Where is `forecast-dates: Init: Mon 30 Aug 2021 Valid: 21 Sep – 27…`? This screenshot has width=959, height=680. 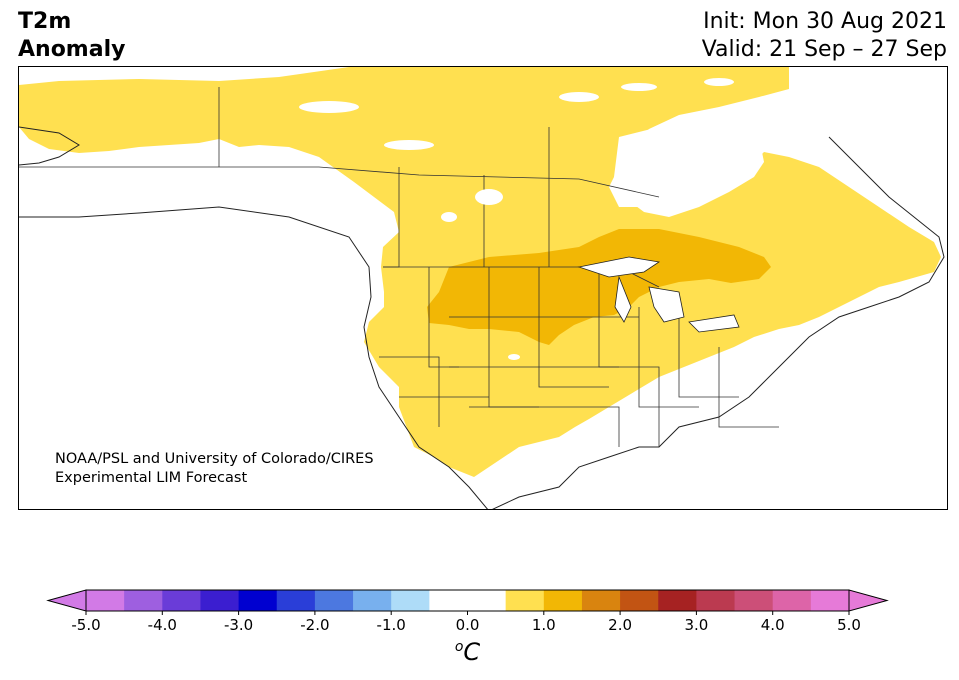 forecast-dates: Init: Mon 30 Aug 2021 Valid: 21 Sep – 27… is located at coordinates (824, 36).